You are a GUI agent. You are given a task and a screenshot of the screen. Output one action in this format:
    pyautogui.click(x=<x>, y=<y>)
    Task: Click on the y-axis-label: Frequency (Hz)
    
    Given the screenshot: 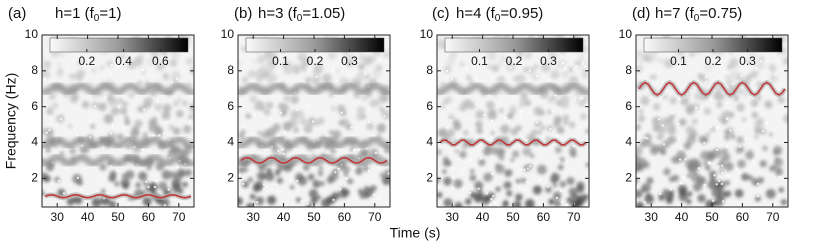 What is the action you would take?
    pyautogui.click(x=11, y=121)
    